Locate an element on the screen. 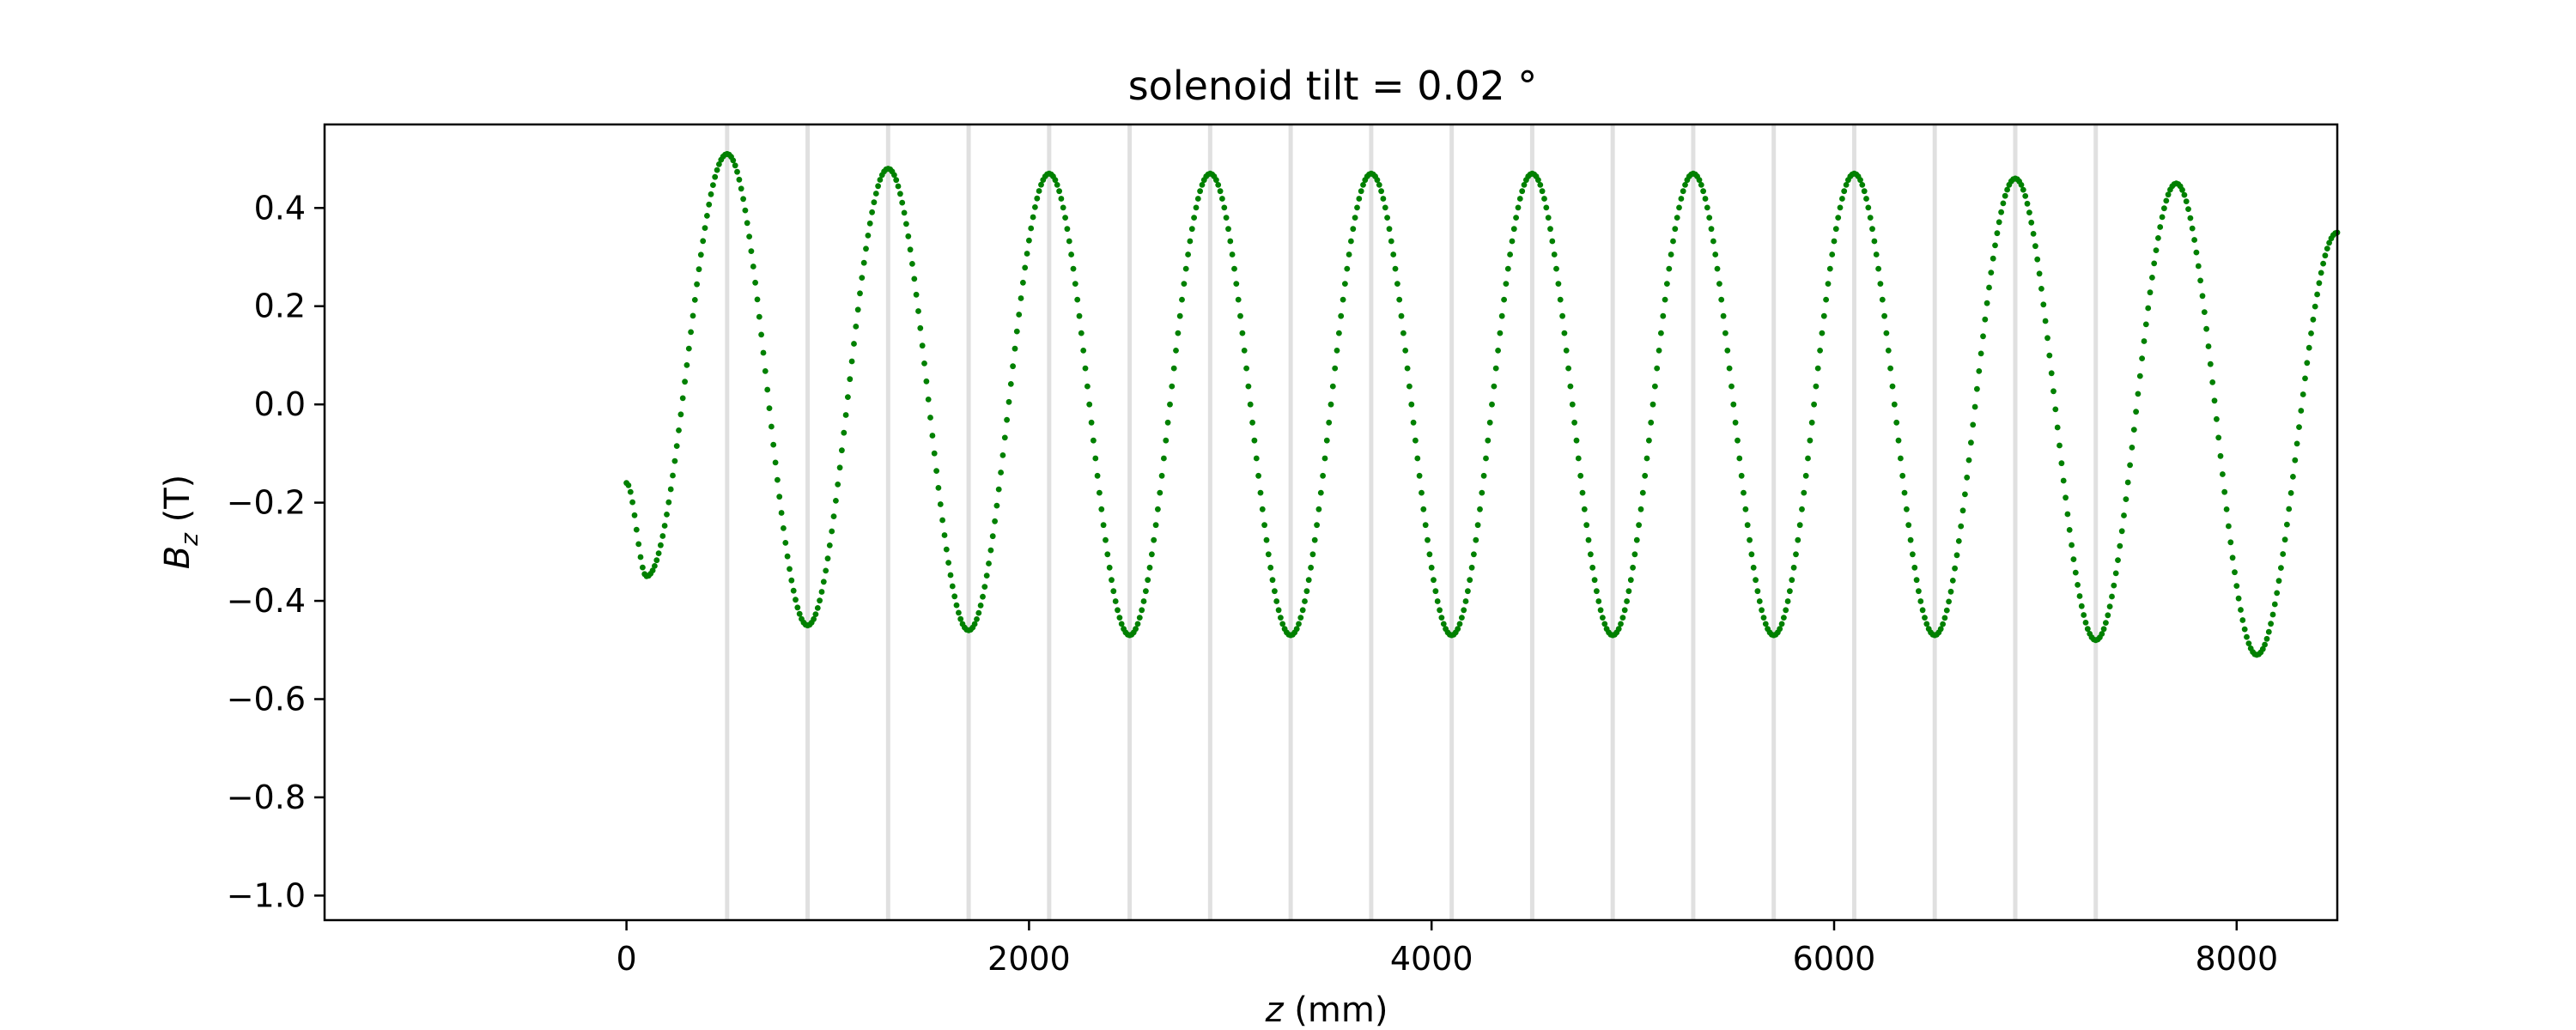 The image size is (2576, 1030). x-tick-label: 4000 is located at coordinates (1431, 959).